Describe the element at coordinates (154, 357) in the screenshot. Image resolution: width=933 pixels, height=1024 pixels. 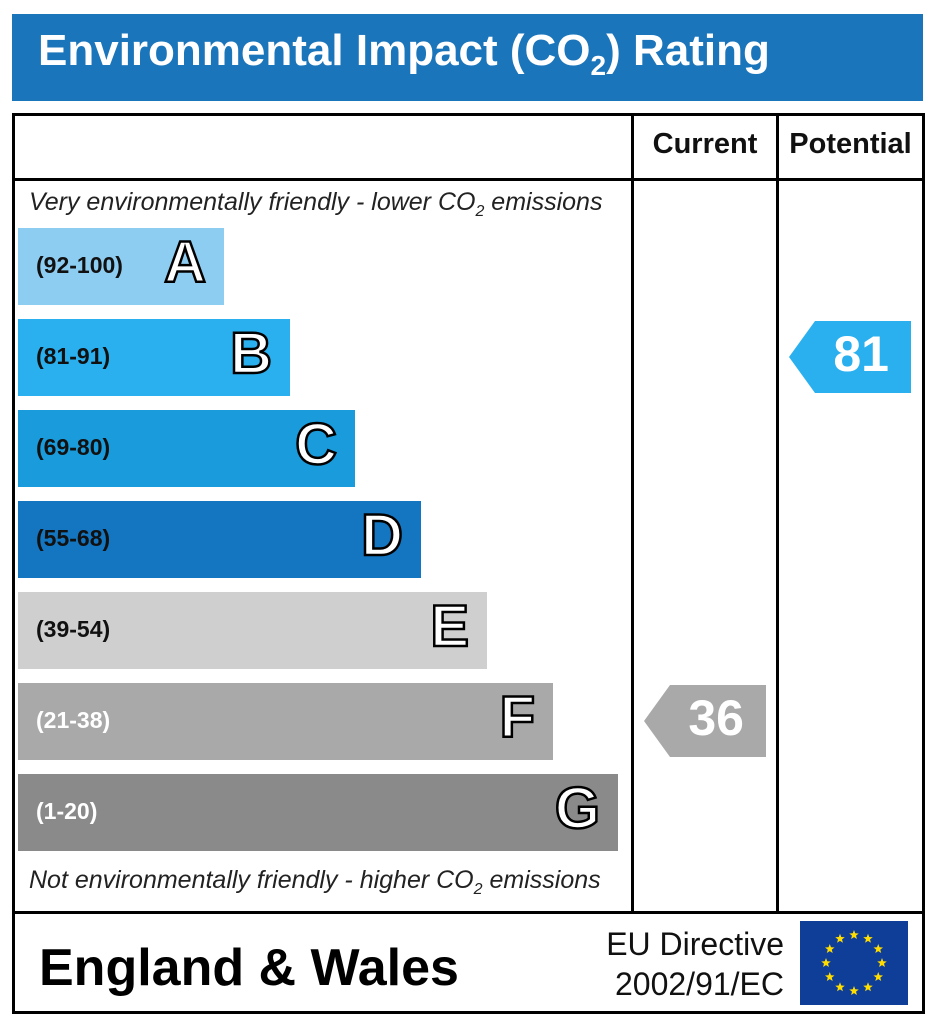
I see `band-b: (81-91) B` at that location.